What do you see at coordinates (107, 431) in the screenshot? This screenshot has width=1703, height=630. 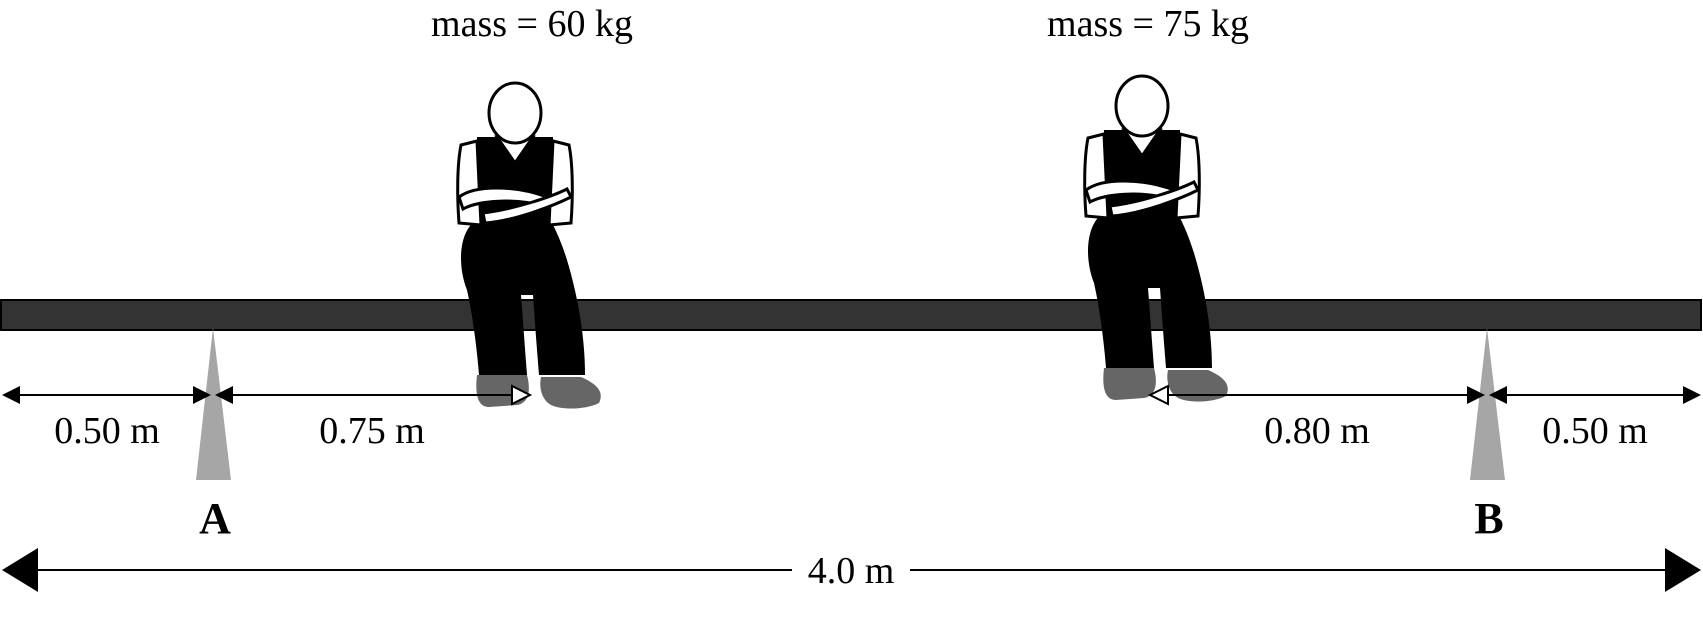 I see `dim-left-overhang: 0.50 m` at bounding box center [107, 431].